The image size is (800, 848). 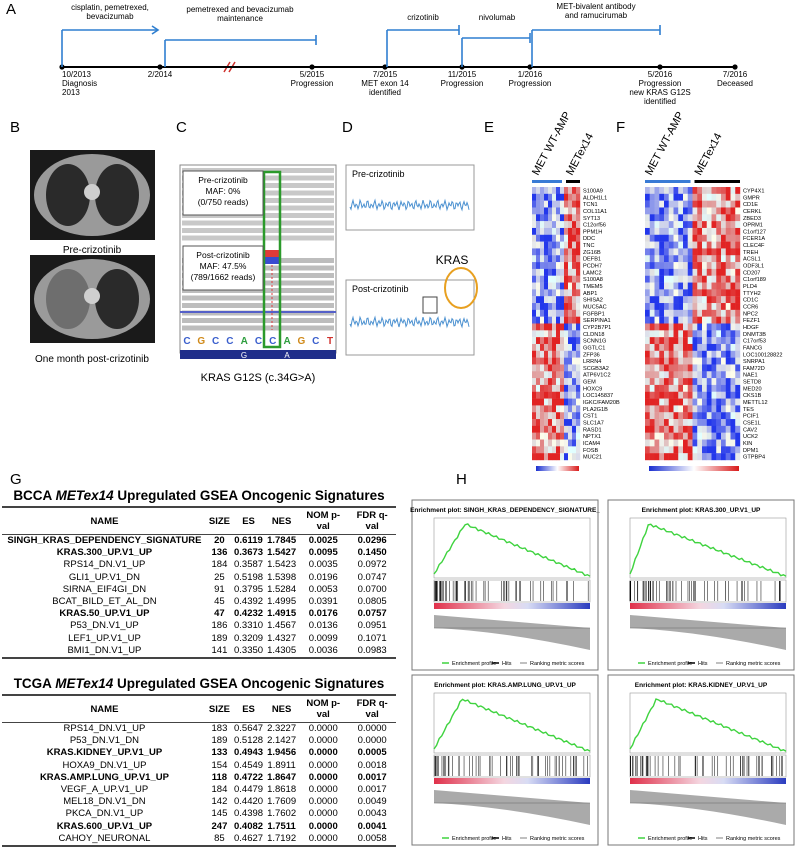 I want to click on cell: 0.0000, so click(x=323, y=728).